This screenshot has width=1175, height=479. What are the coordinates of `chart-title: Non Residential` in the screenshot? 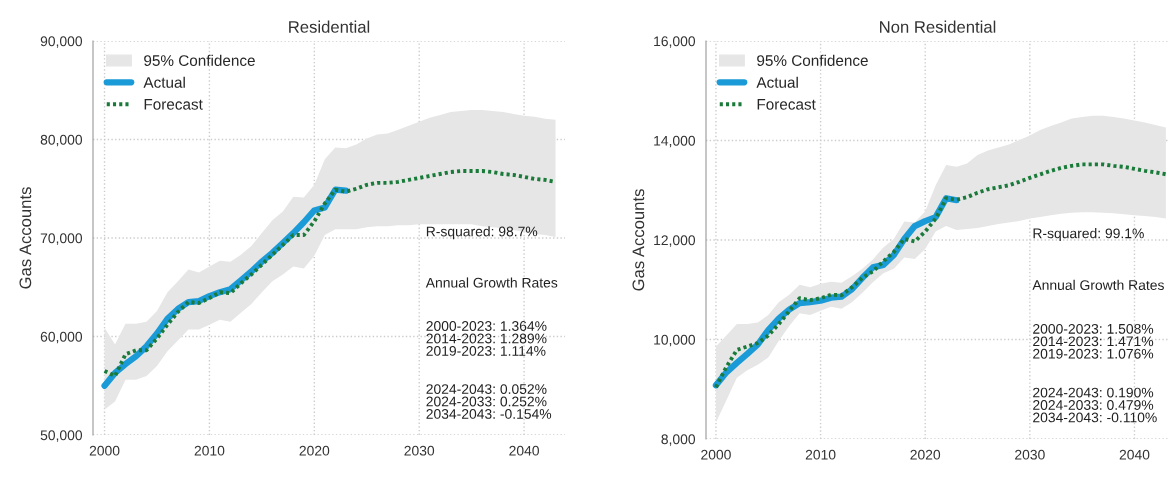 It's located at (938, 26).